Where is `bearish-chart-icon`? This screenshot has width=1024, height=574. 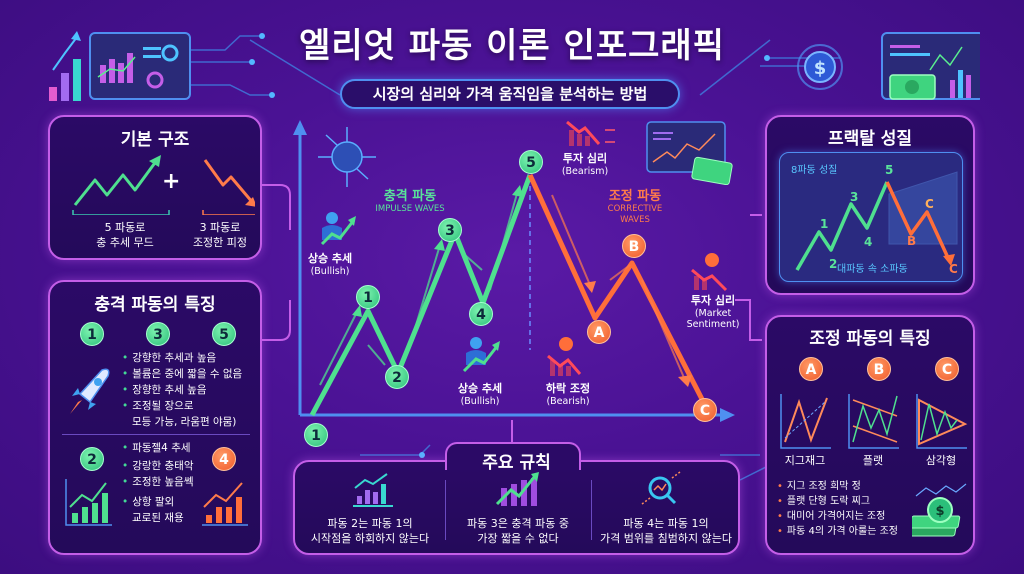
bearish-chart-icon is located at coordinates (564, 356).